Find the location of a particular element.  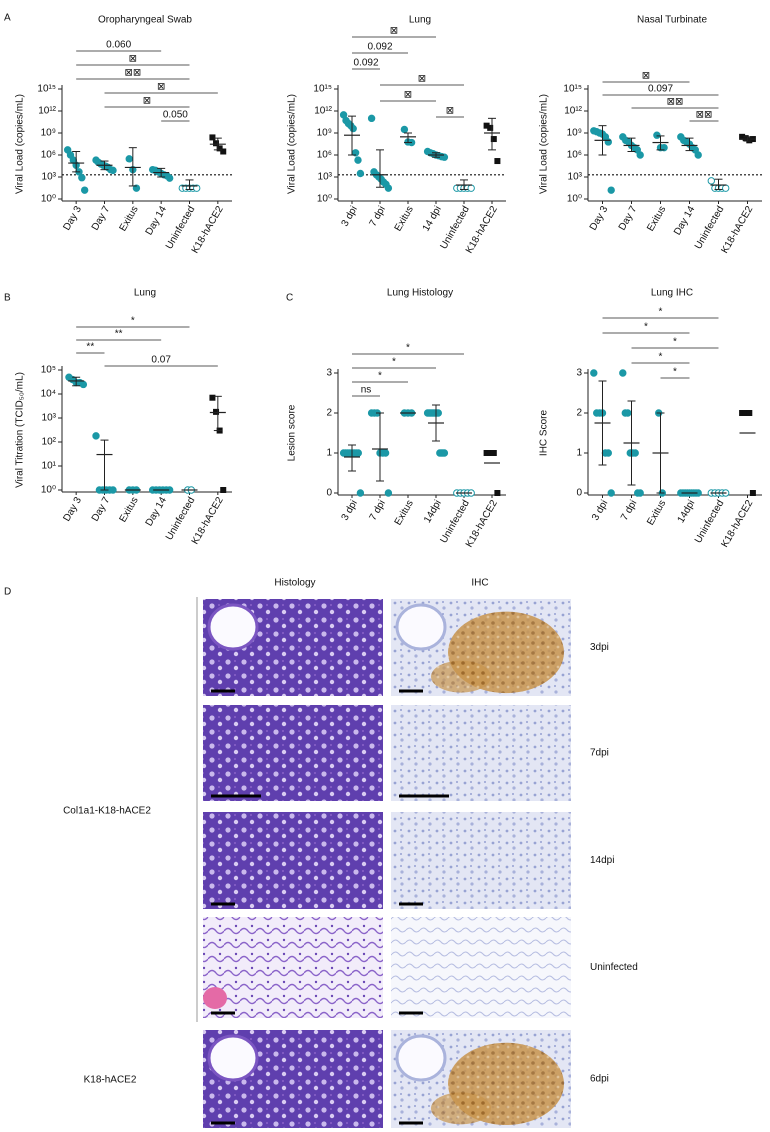

panel-label: B is located at coordinates (7, 298).